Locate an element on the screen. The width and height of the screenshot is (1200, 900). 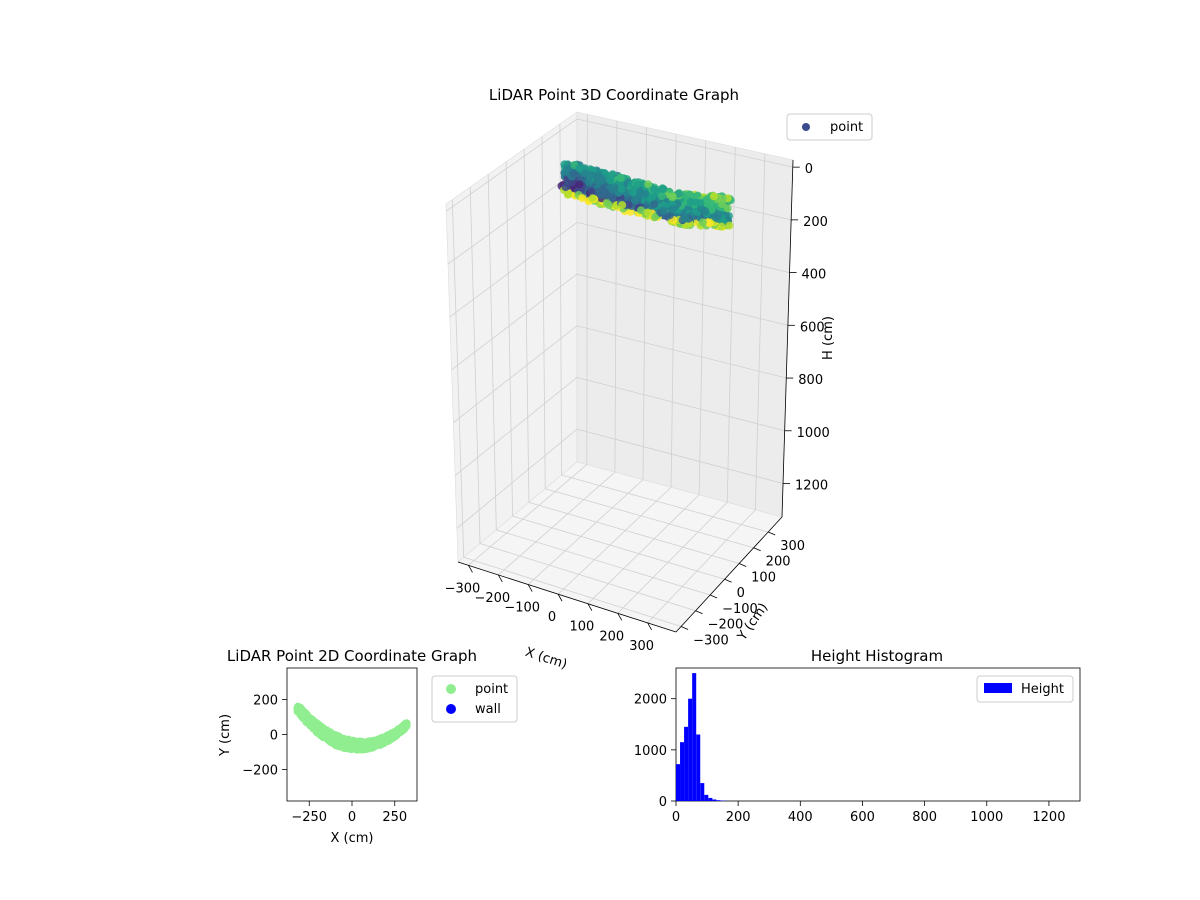
histogram-y-tick-label: 0 is located at coordinates (663, 802).